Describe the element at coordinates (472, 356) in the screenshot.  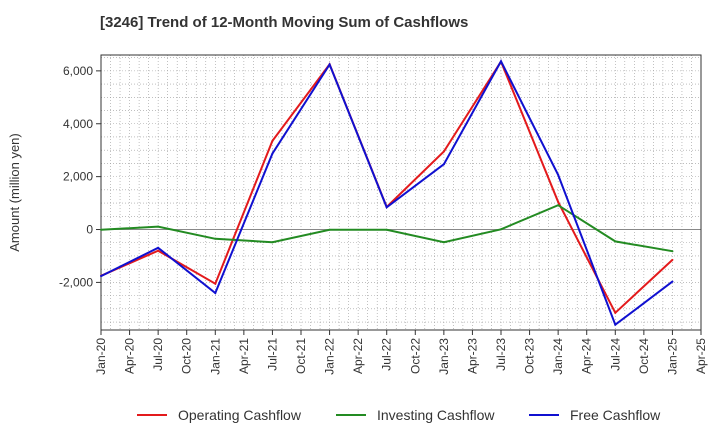
I see `x-tick-label: Apr-23` at that location.